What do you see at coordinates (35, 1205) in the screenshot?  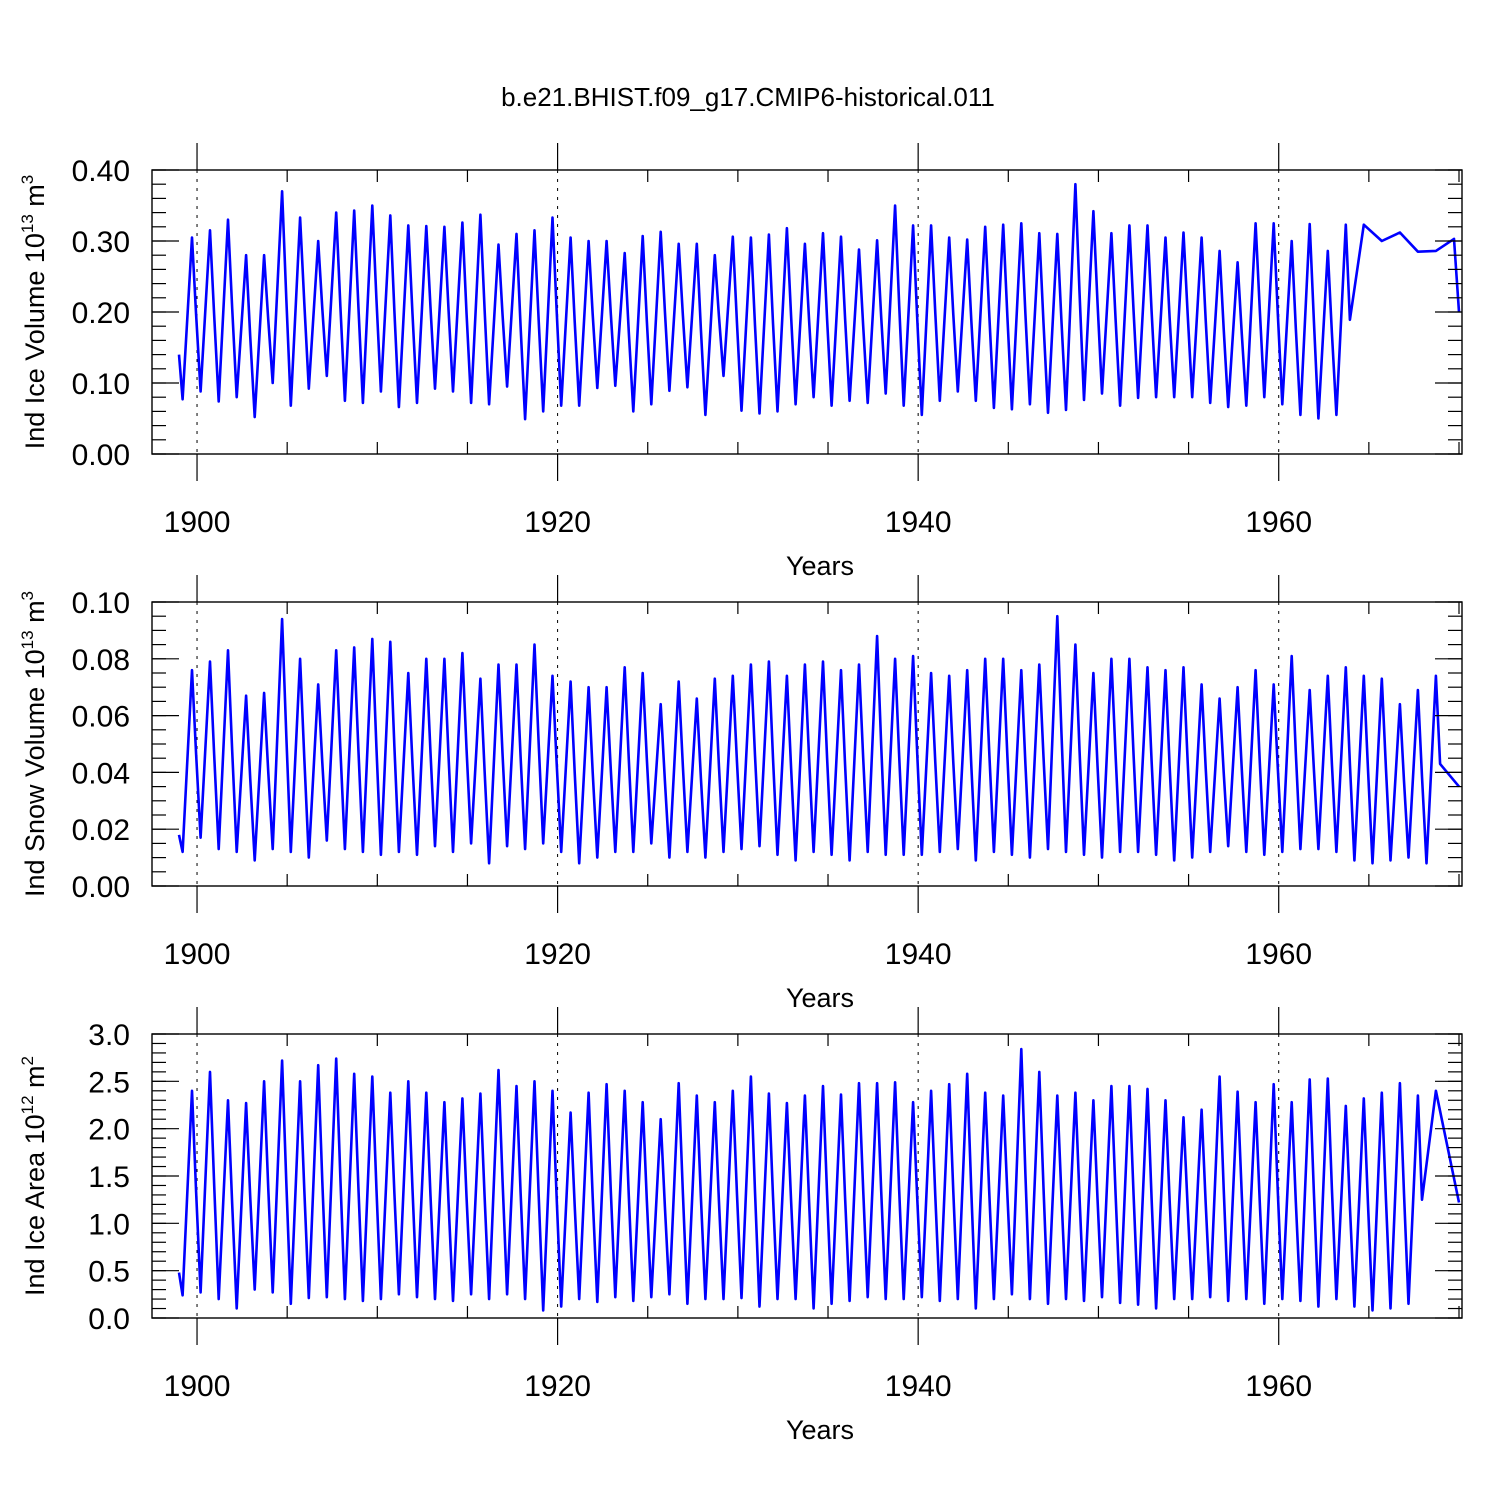 I see `y-axis-label-main: Ind Ice Area 10` at bounding box center [35, 1205].